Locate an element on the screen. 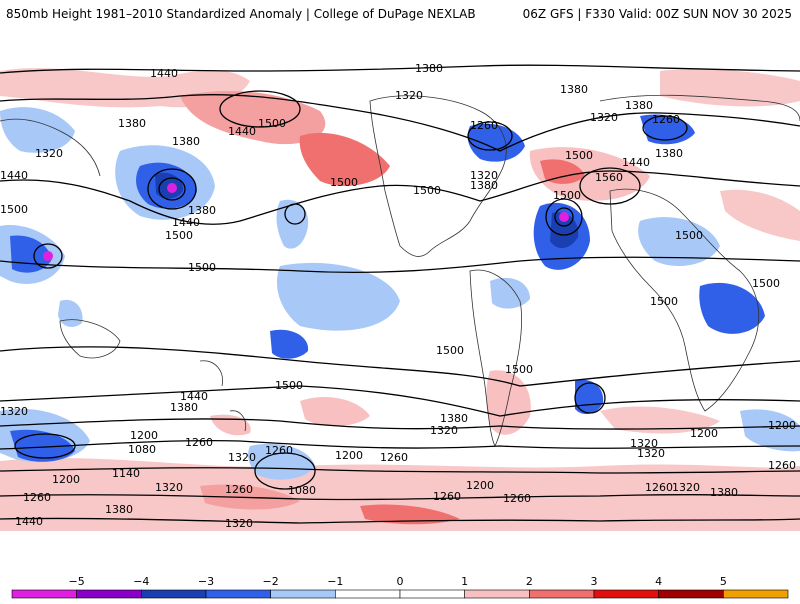  colorbar-svg: −5 −4 −3 −2 −1 0 1 2 3 4 5 is located at coordinates (400, 587).